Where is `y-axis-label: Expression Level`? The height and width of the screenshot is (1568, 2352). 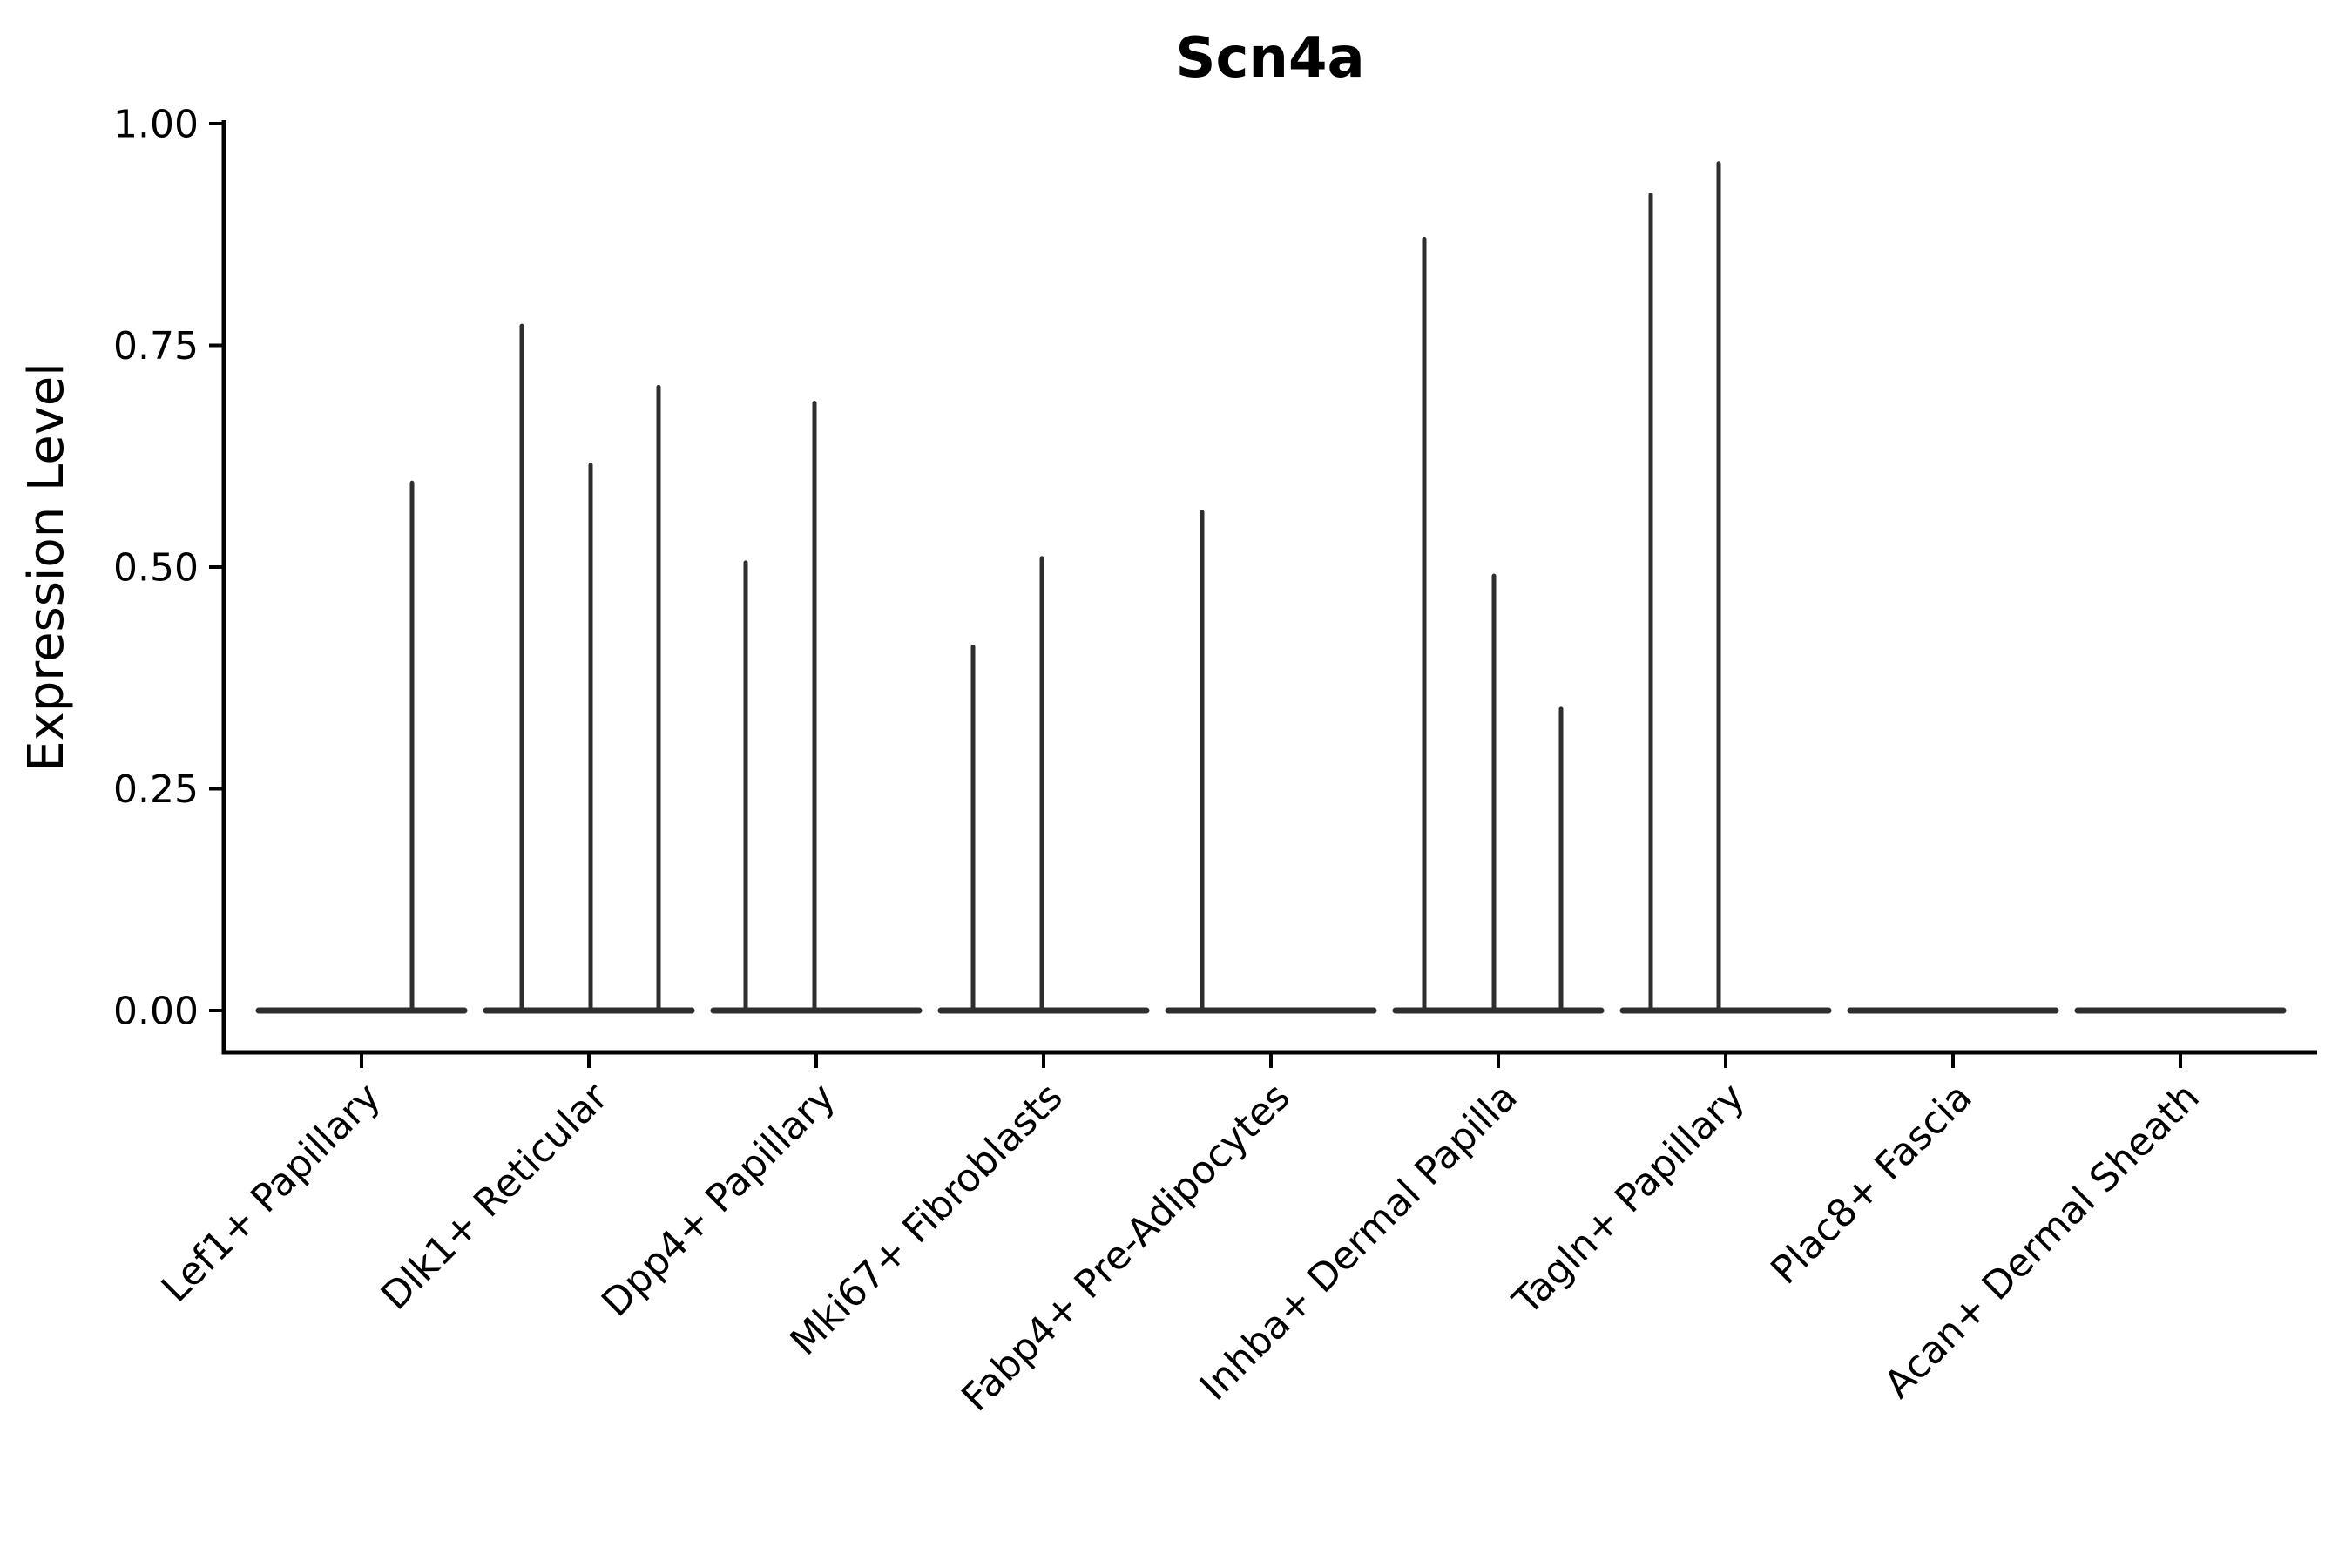 y-axis-label: Expression Level is located at coordinates (46, 567).